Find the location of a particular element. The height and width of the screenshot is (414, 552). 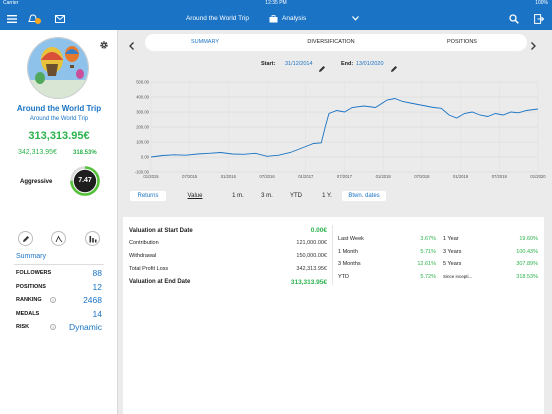

chevron-down-icon is located at coordinates (355, 18).